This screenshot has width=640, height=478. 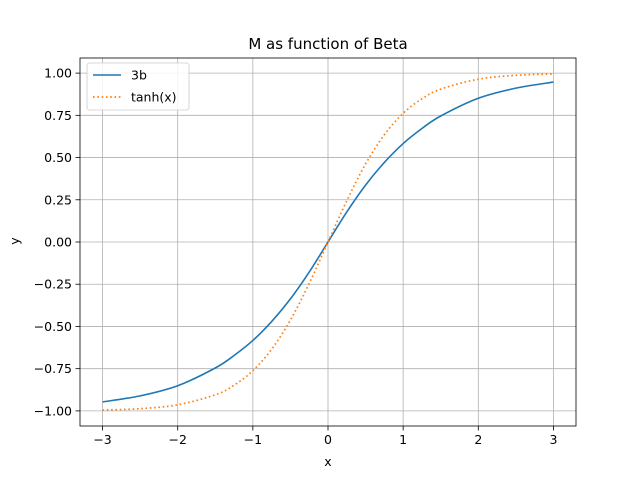 I want to click on y-tick-label: 1.00, so click(x=58, y=73).